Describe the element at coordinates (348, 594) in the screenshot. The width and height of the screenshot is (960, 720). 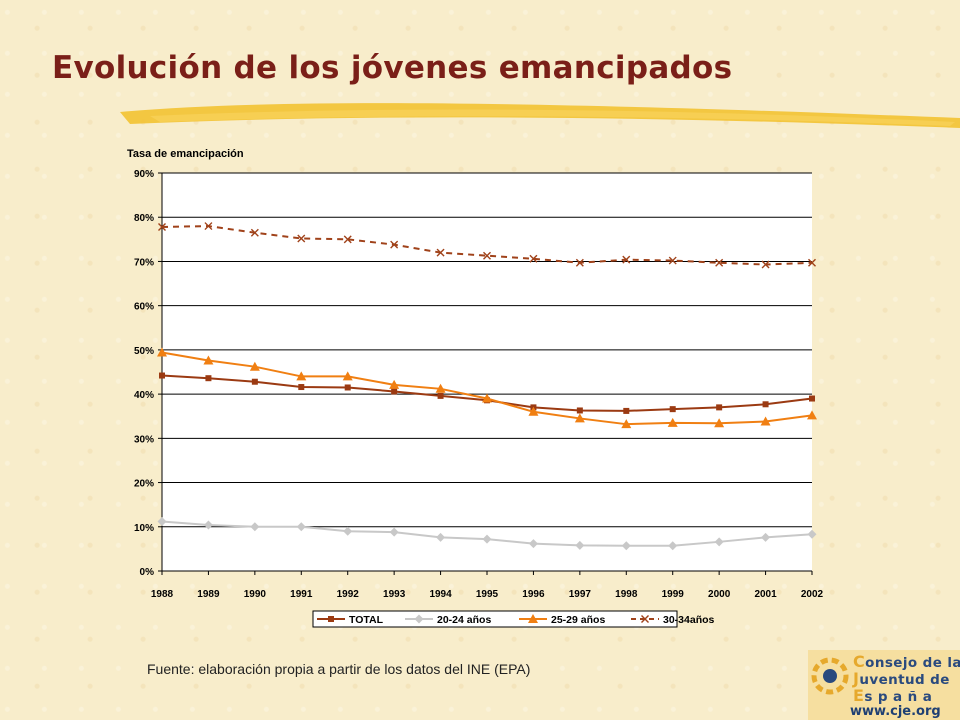
I see `x-tick-label: 1992` at that location.